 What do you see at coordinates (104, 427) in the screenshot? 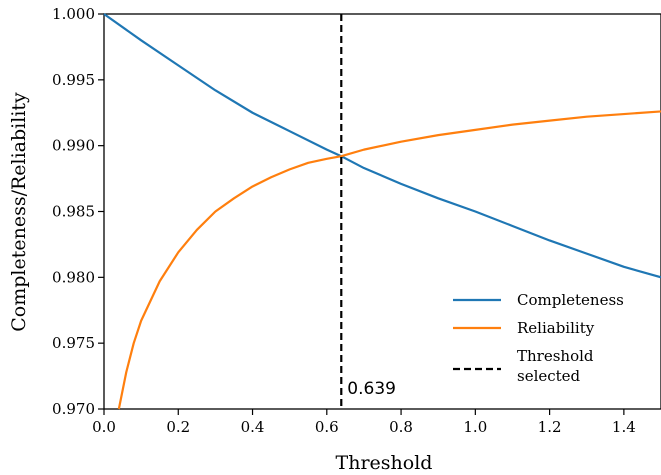
I see `x-tick-label: 0.0` at bounding box center [104, 427].